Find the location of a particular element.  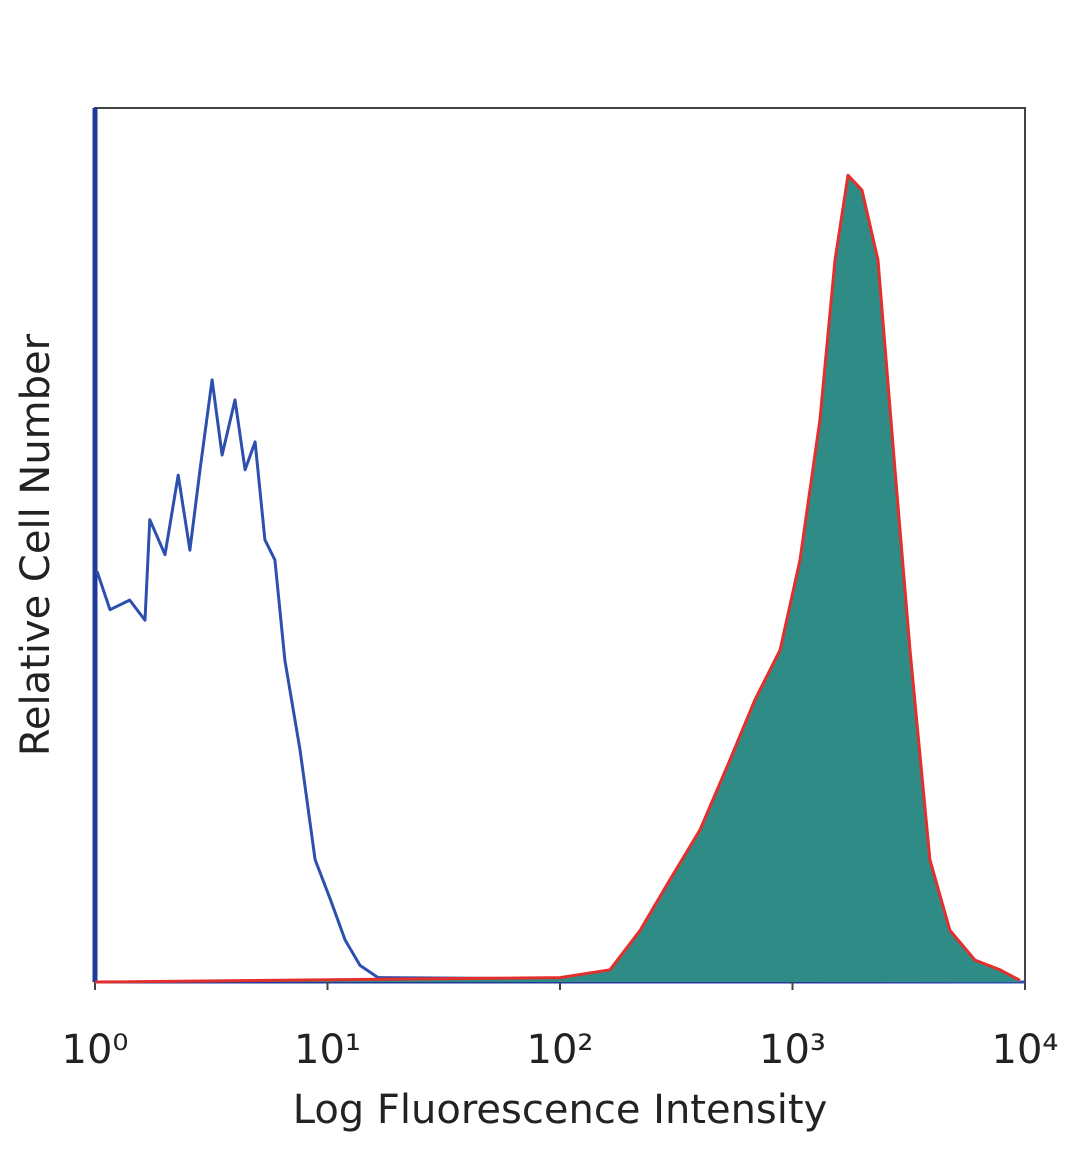

y-axis-label: Relative Cell Number is located at coordinates (36, 544).